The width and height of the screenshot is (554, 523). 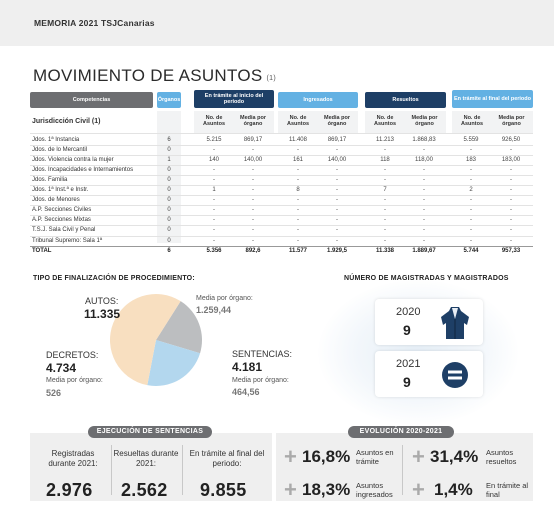 I want to click on ejecucion-band, so click(x=151, y=467).